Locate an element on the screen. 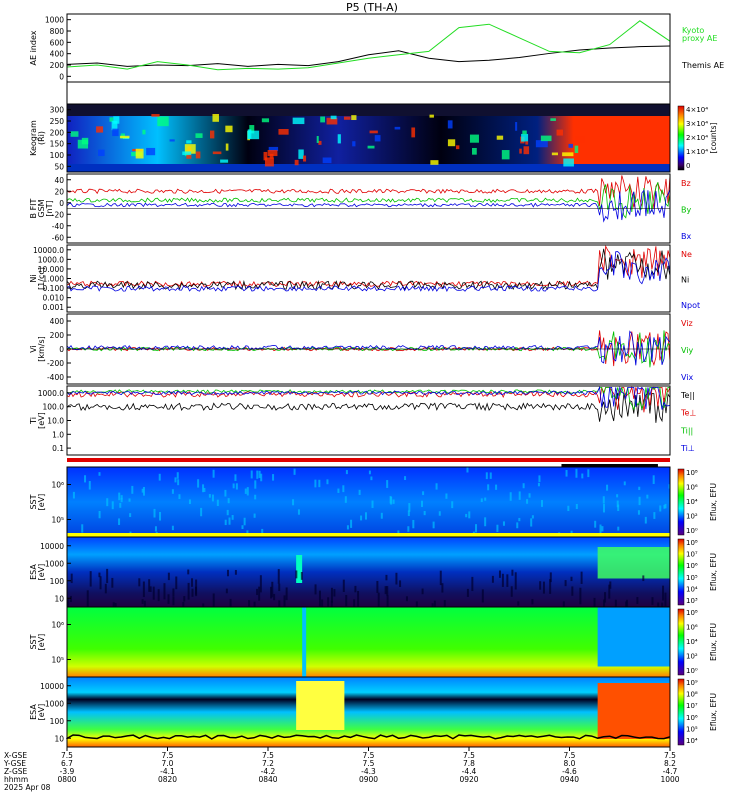  sst-ion-band is located at coordinates (368, 535).